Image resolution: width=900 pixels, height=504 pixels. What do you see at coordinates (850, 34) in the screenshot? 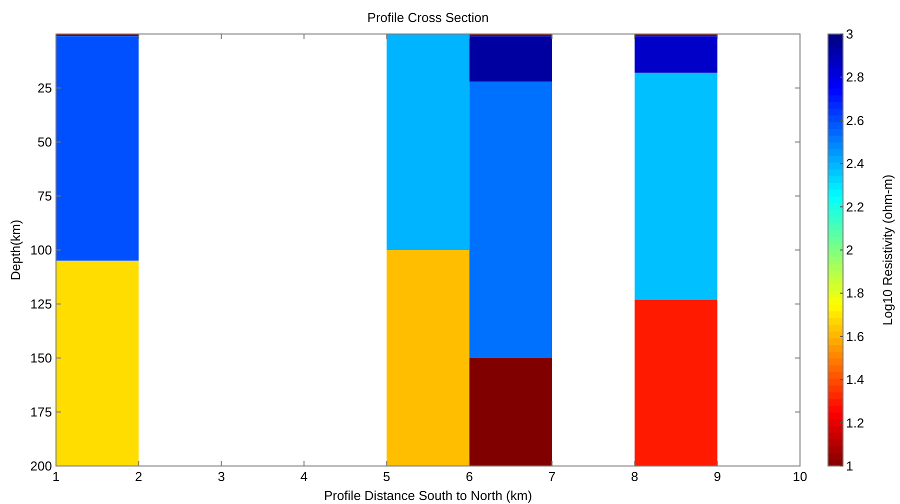
I see `color-bar-label: 3` at bounding box center [850, 34].